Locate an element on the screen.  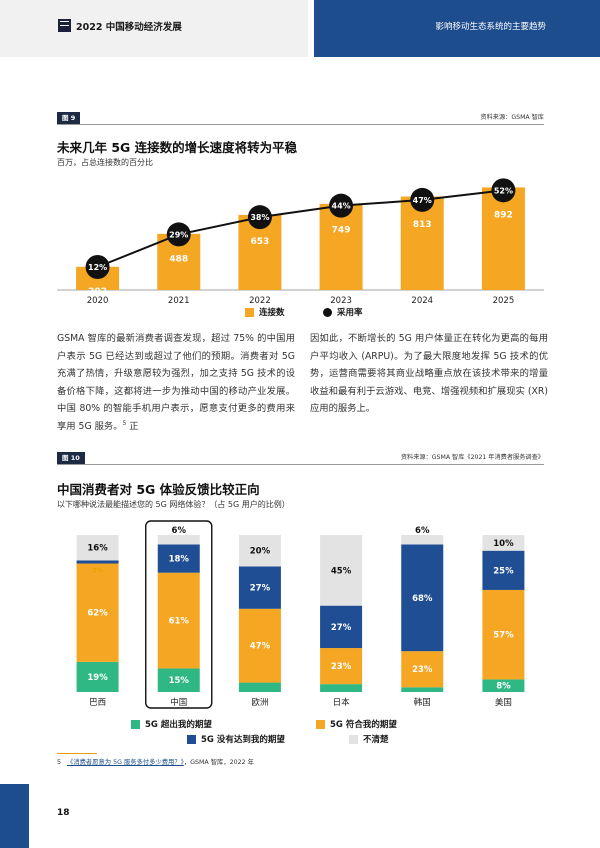
connections-value-label: 892 is located at coordinates (503, 215).